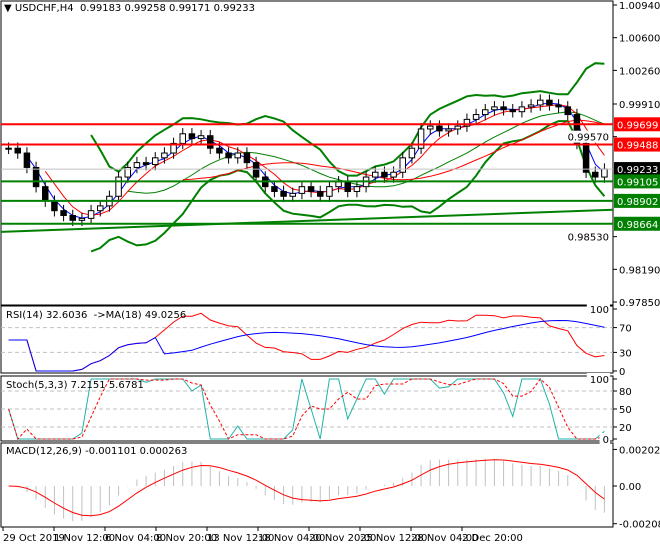  I want to click on price-tick-label: 0.99570, so click(588, 138).